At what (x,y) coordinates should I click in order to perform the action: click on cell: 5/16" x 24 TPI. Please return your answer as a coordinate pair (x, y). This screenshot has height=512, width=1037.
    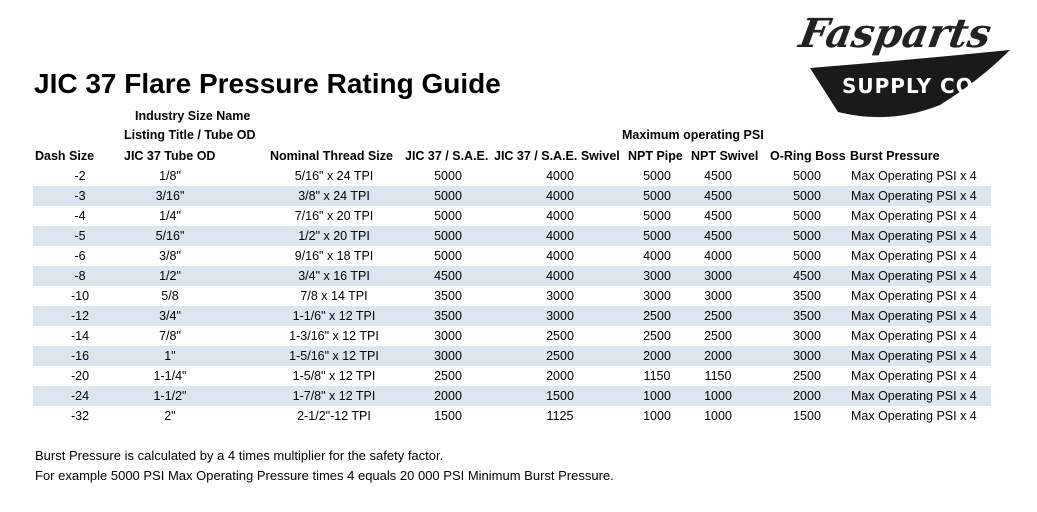
    Looking at the image, I should click on (334, 176).